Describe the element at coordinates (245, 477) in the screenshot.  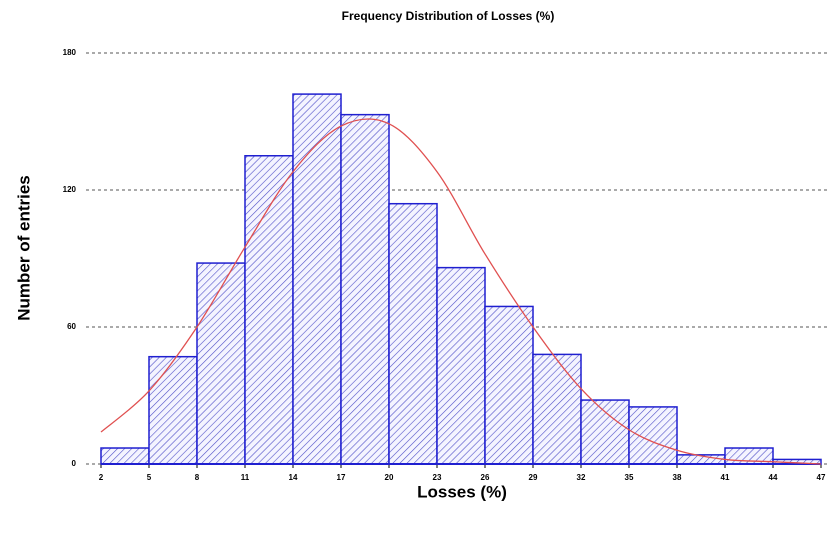
I see `x-tick-label: 11` at that location.